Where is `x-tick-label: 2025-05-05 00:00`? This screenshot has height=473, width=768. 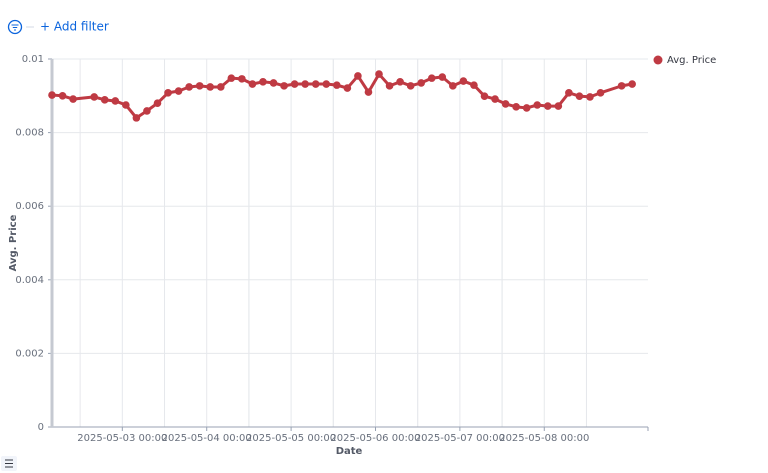 x-tick-label: 2025-05-05 00:00 is located at coordinates (291, 438).